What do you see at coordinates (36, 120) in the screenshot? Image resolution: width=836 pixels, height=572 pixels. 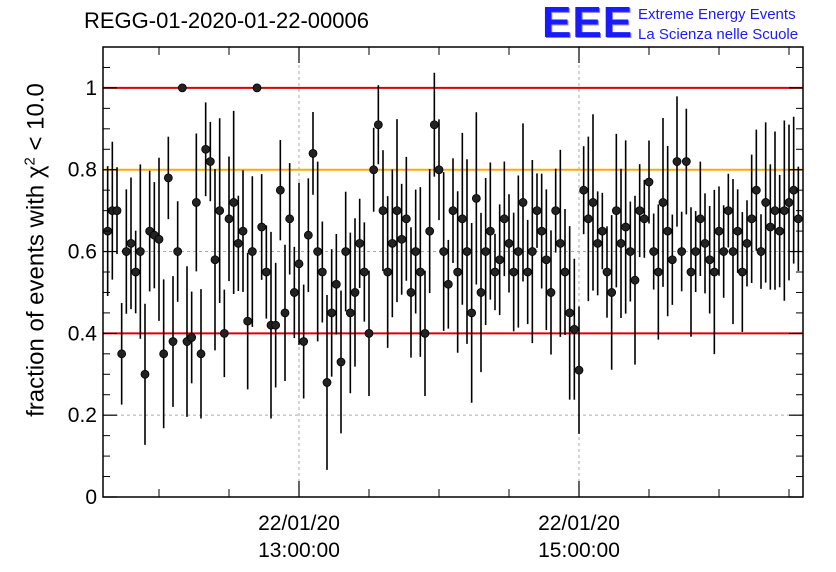 I see `y-axis-label-suffix: < 10.0` at bounding box center [36, 120].